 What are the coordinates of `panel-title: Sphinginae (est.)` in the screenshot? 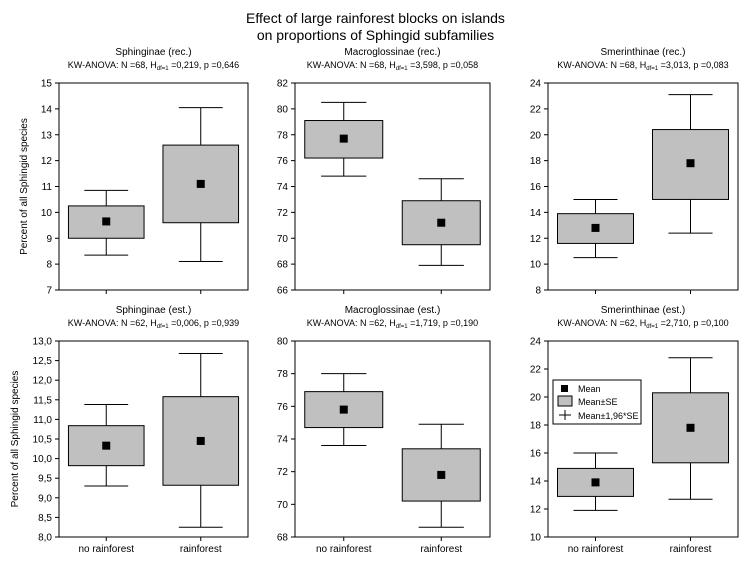 It's located at (154, 310).